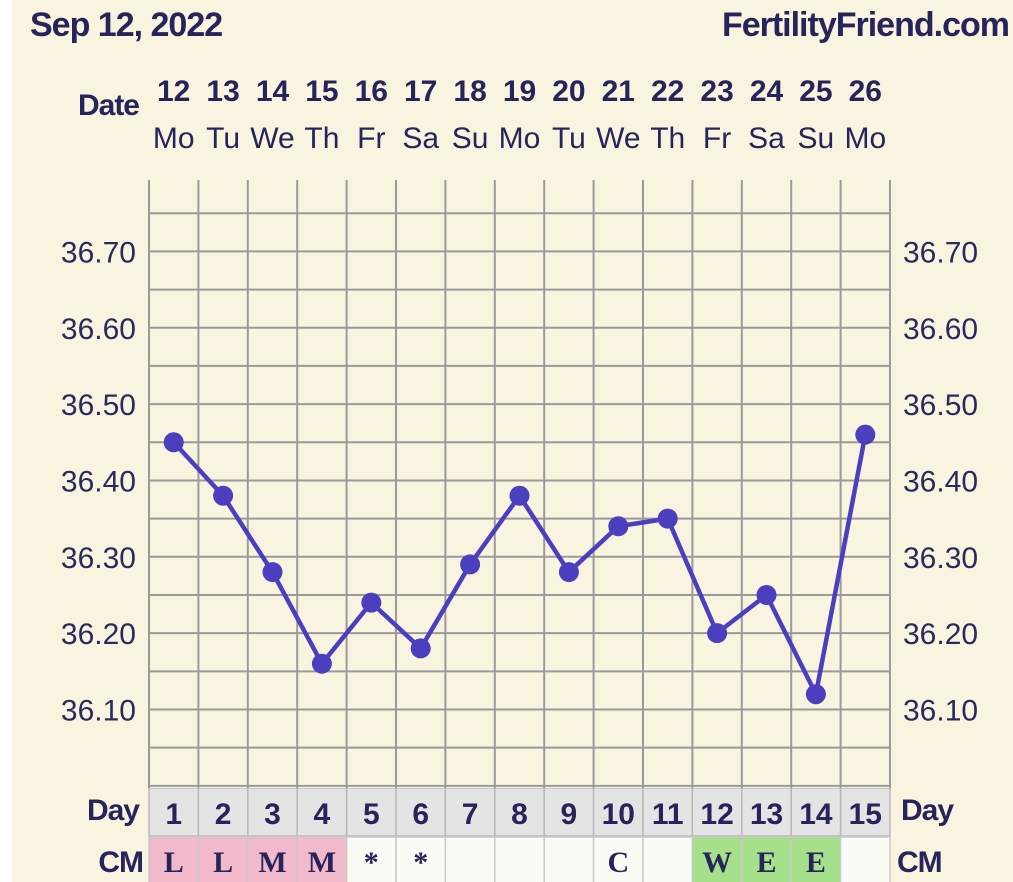 This screenshot has height=882, width=1013. Describe the element at coordinates (717, 862) in the screenshot. I see `cm-value: W` at that location.